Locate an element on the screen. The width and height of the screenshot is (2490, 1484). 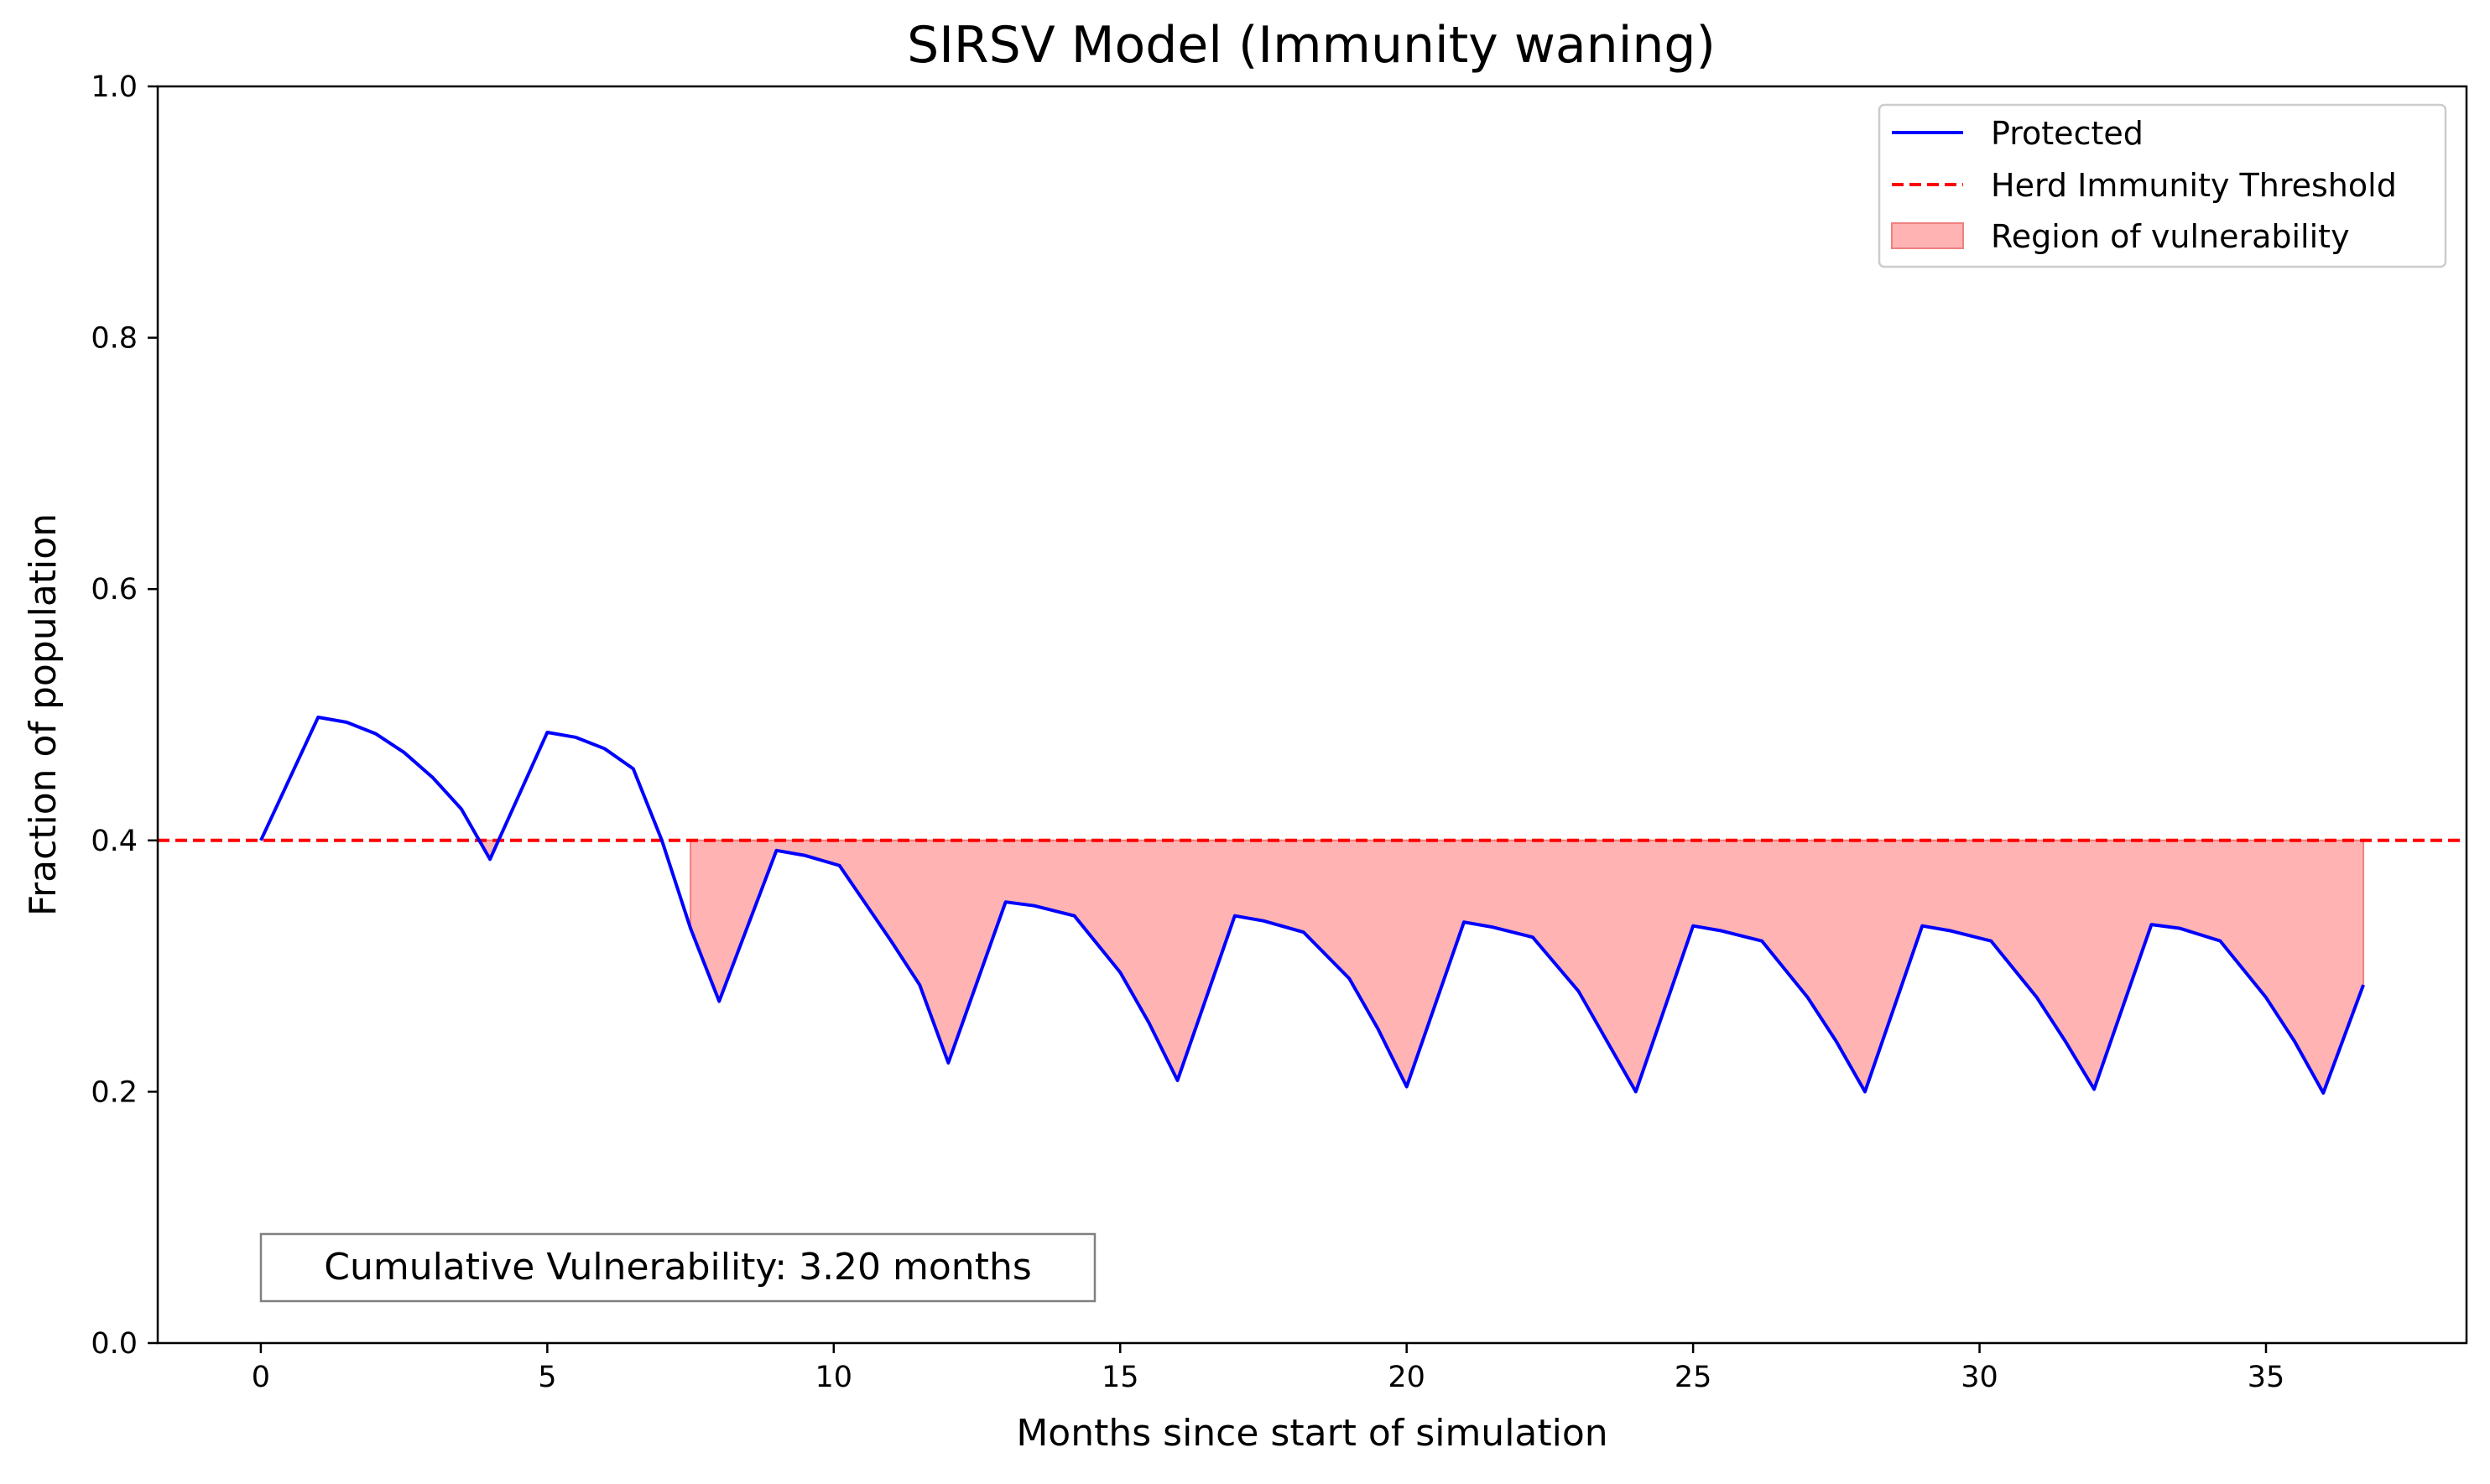
chart-title: SIRSV Model (Immunity waning) is located at coordinates (1312, 45).